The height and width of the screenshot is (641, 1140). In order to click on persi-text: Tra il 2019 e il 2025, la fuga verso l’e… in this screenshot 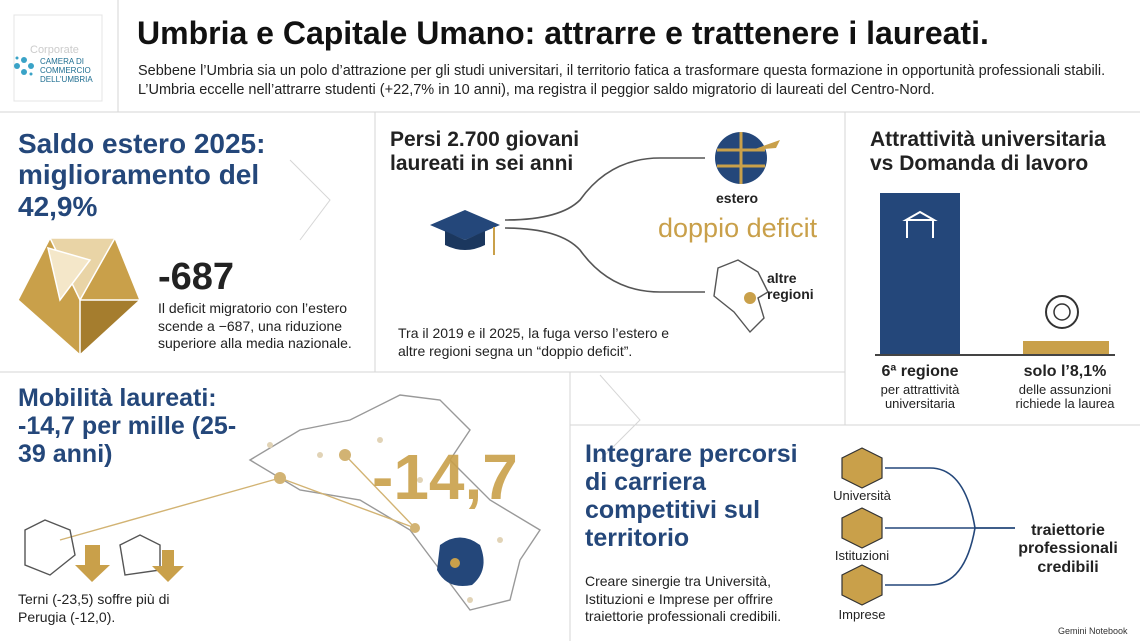, I will do `click(534, 342)`.